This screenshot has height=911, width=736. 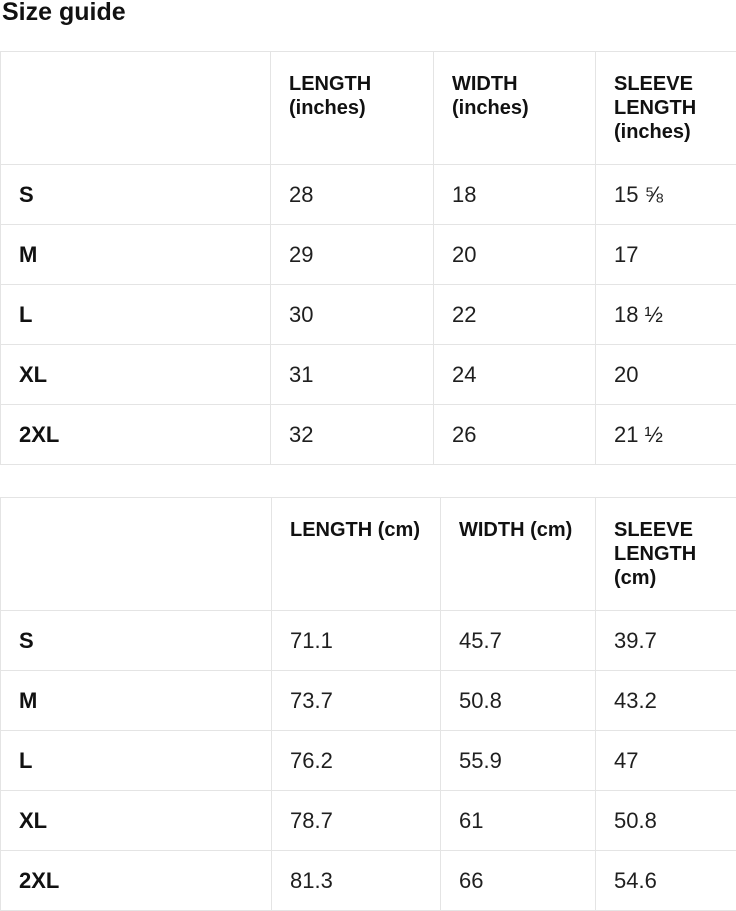 I want to click on cell-width: 22, so click(x=515, y=315).